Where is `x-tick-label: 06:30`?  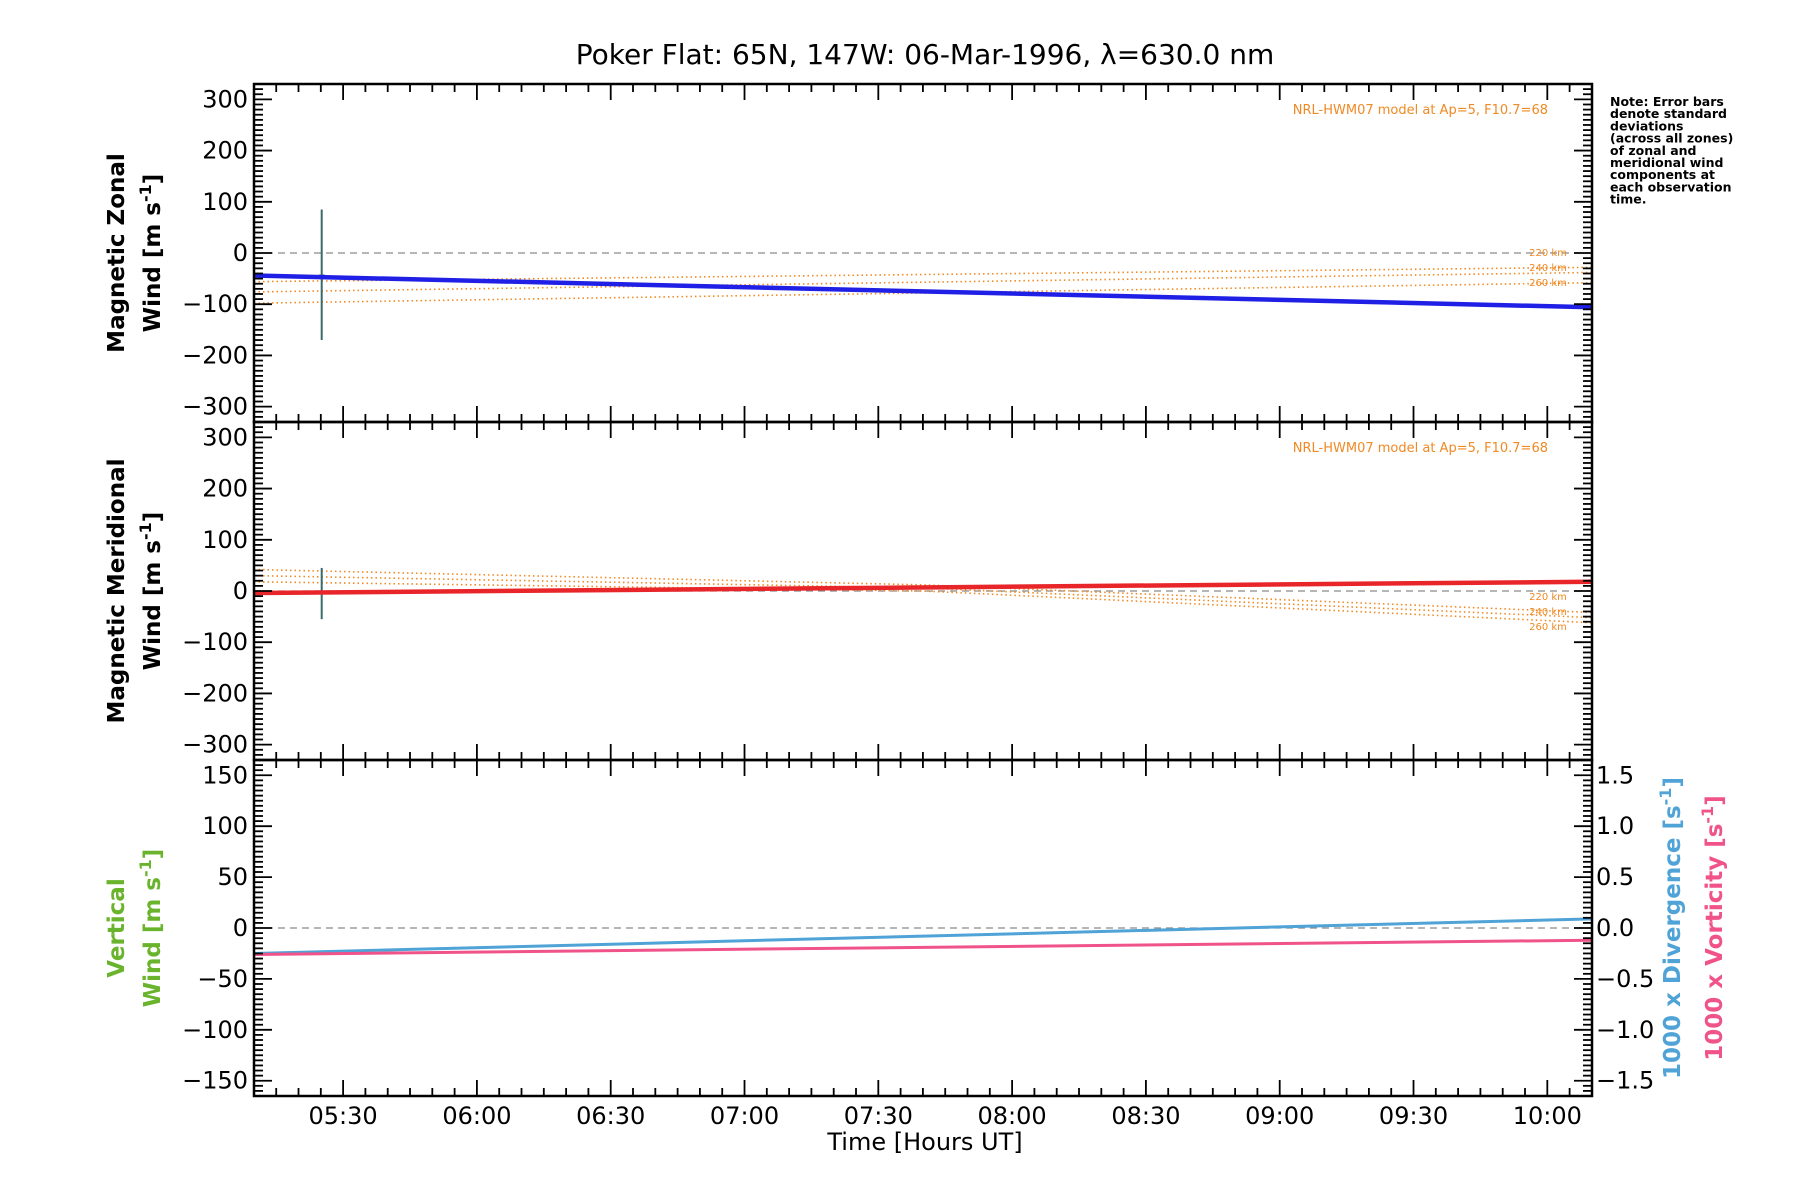
x-tick-label: 06:30 is located at coordinates (610, 1116).